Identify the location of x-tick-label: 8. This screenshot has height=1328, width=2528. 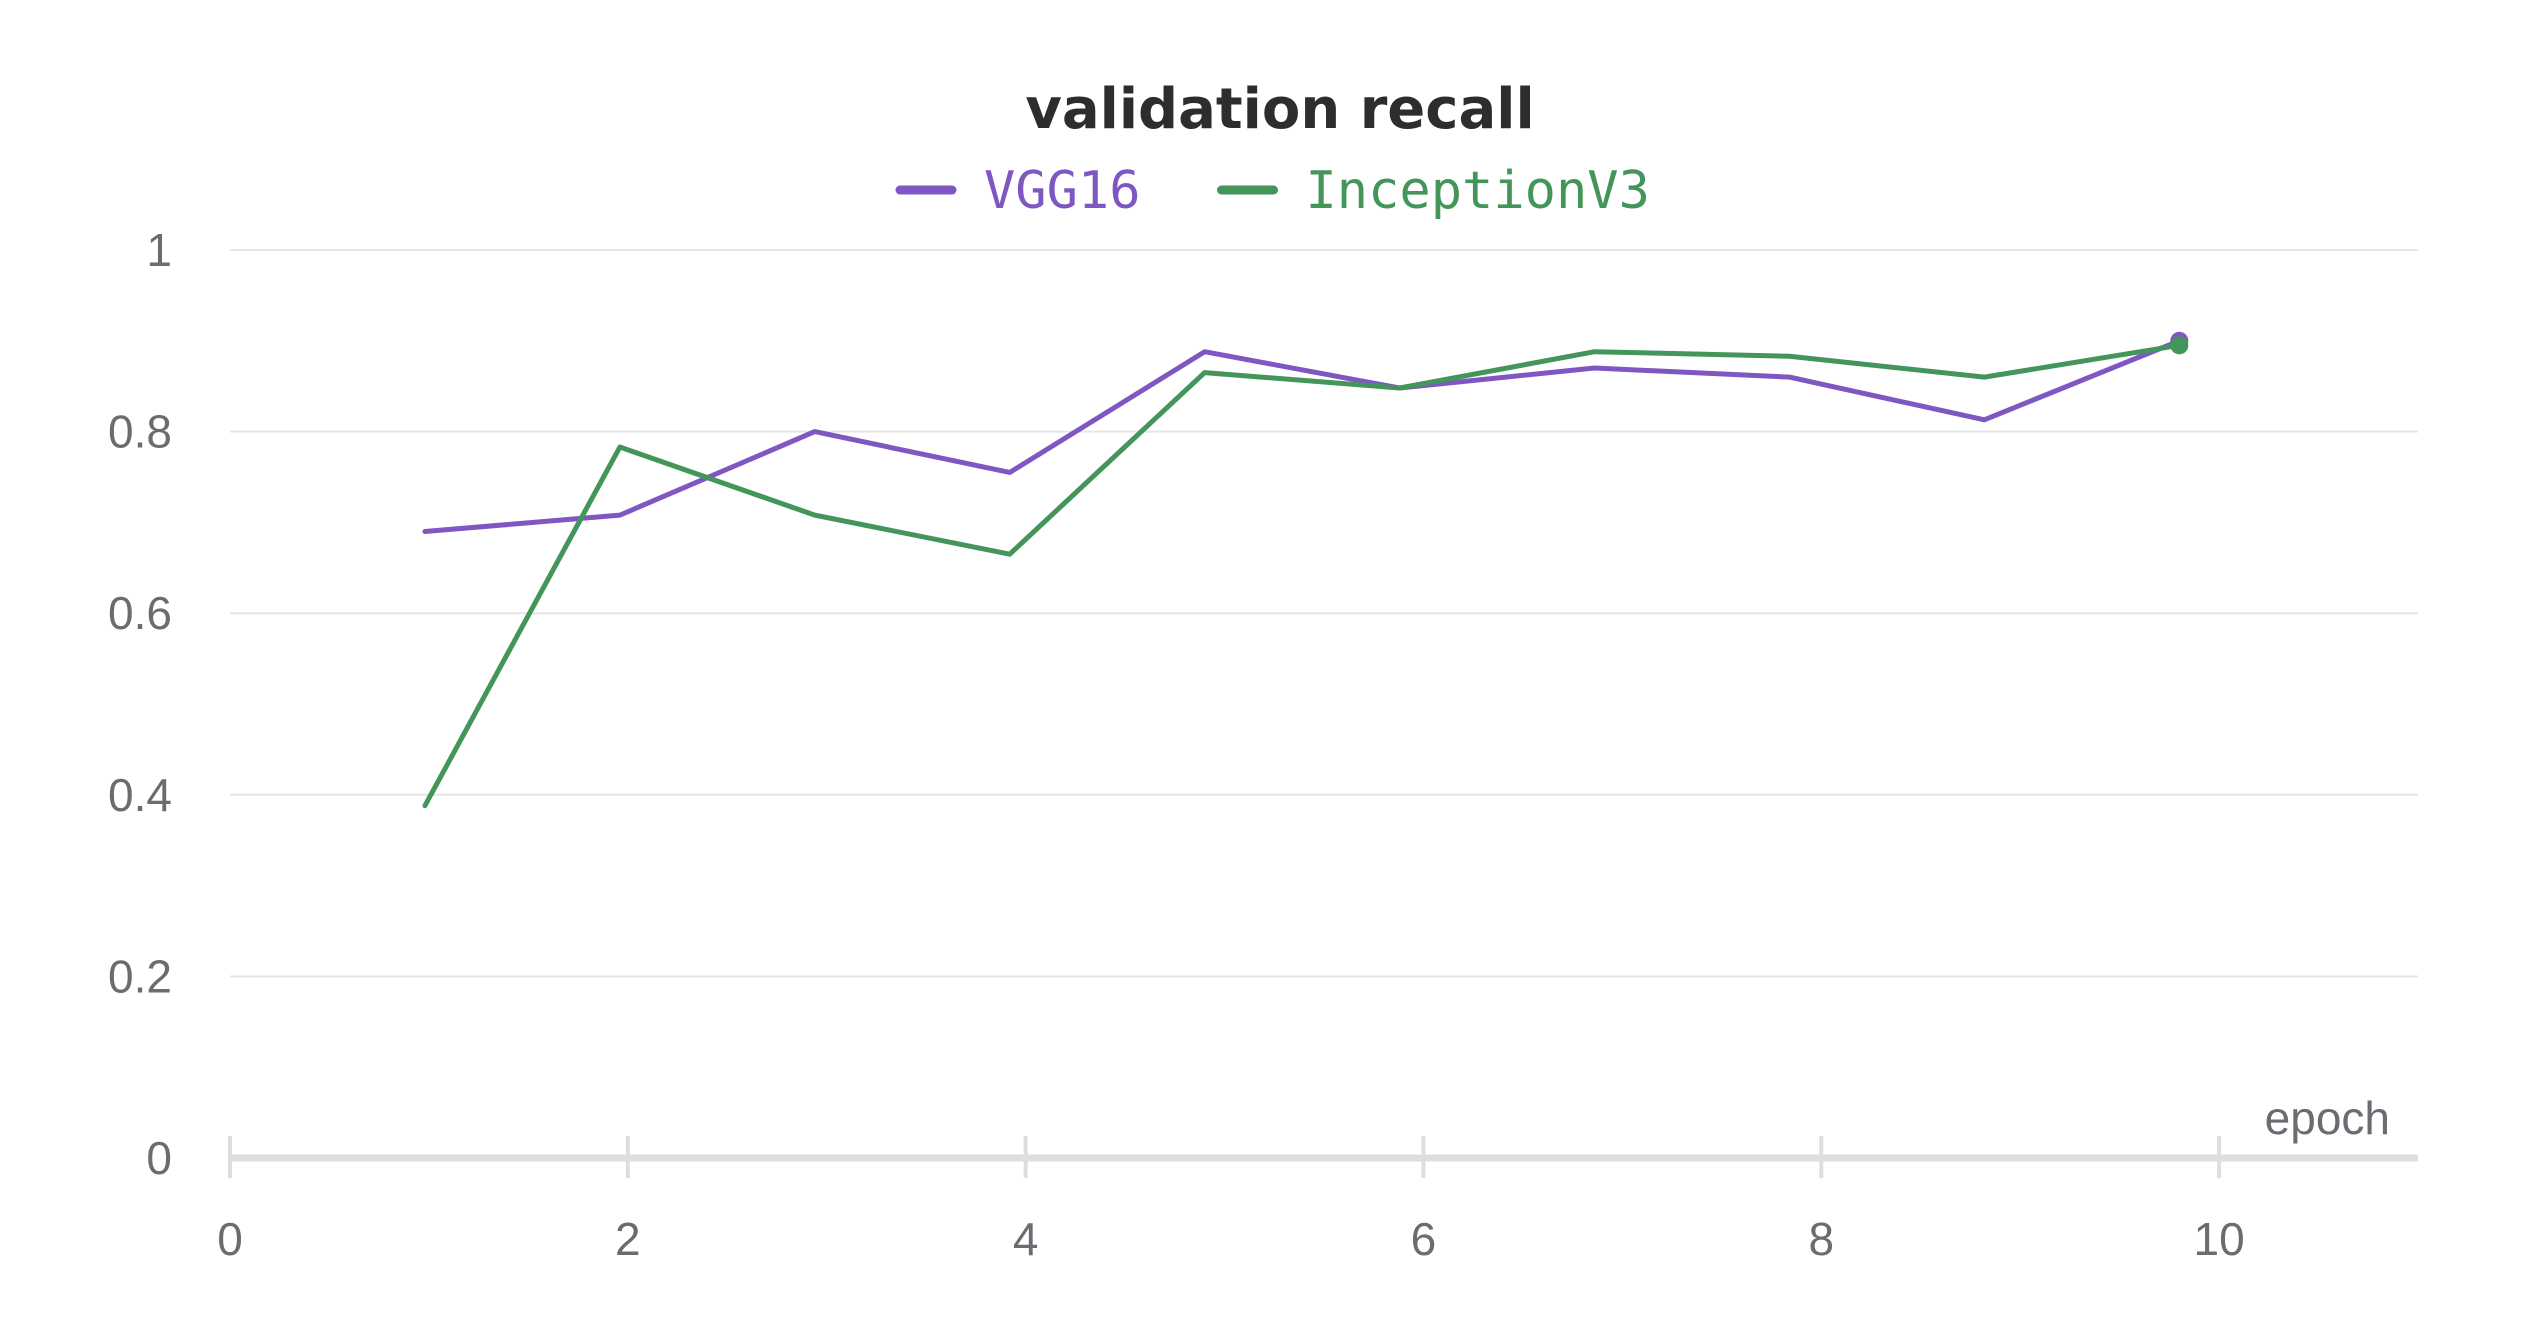
(1821, 1239).